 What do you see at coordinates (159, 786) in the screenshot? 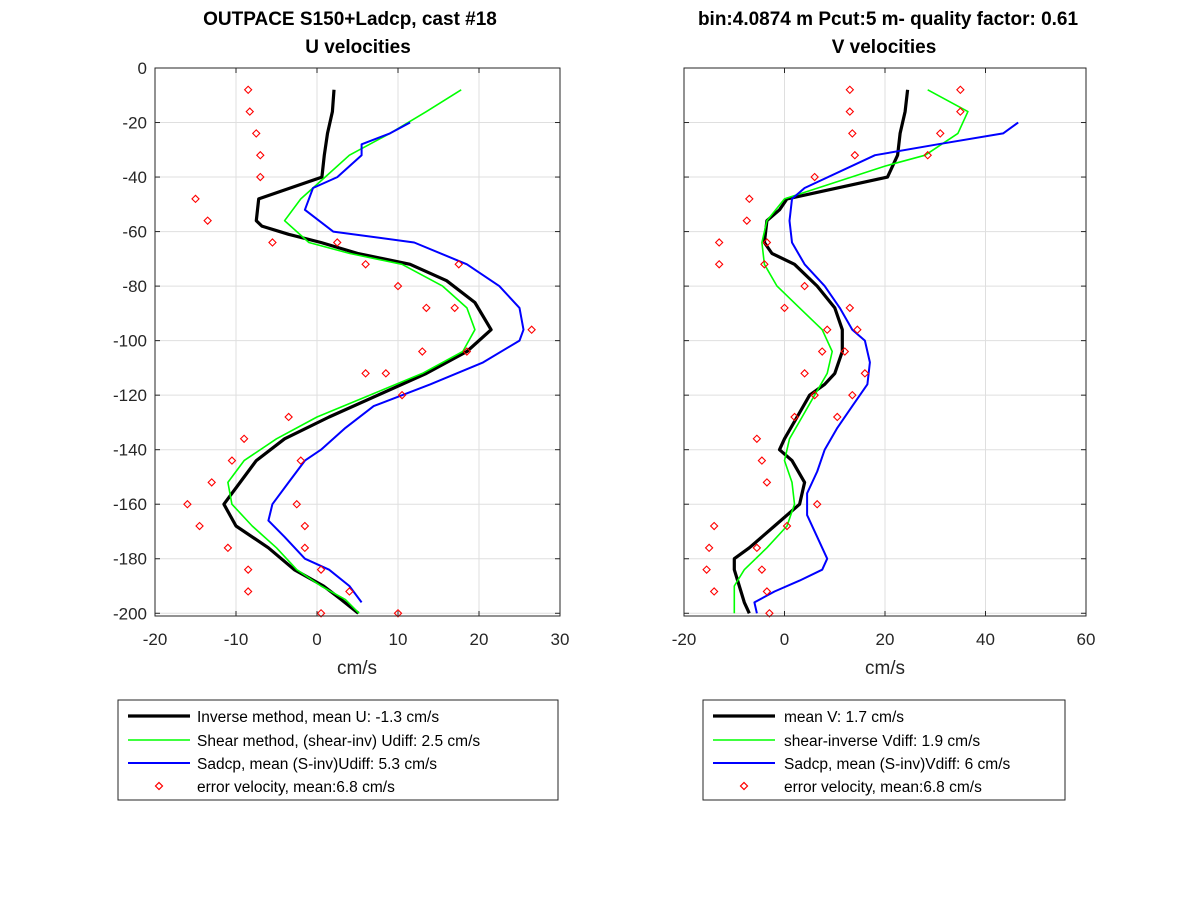
I see `u-legend-swatch-error` at bounding box center [159, 786].